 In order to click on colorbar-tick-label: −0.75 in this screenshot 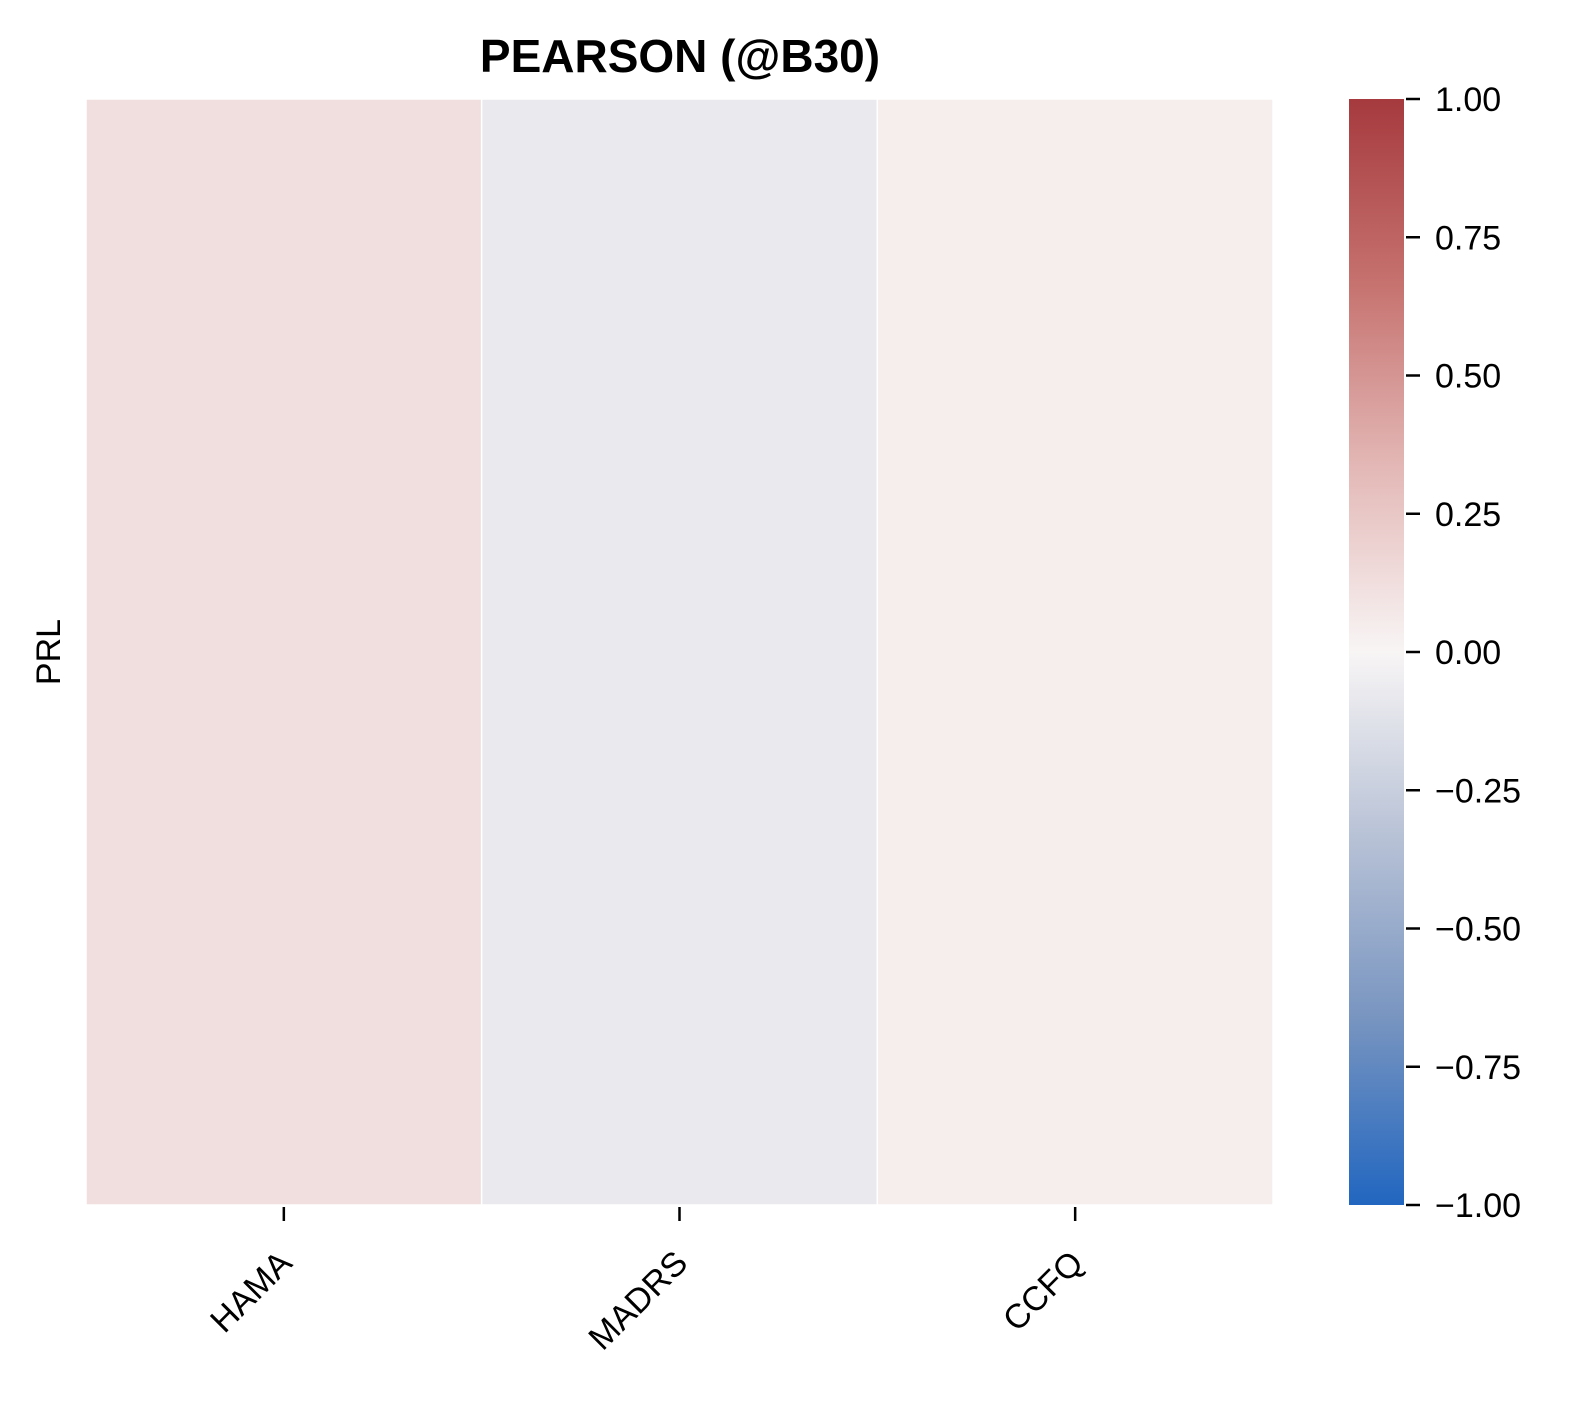, I will do `click(1478, 1068)`.